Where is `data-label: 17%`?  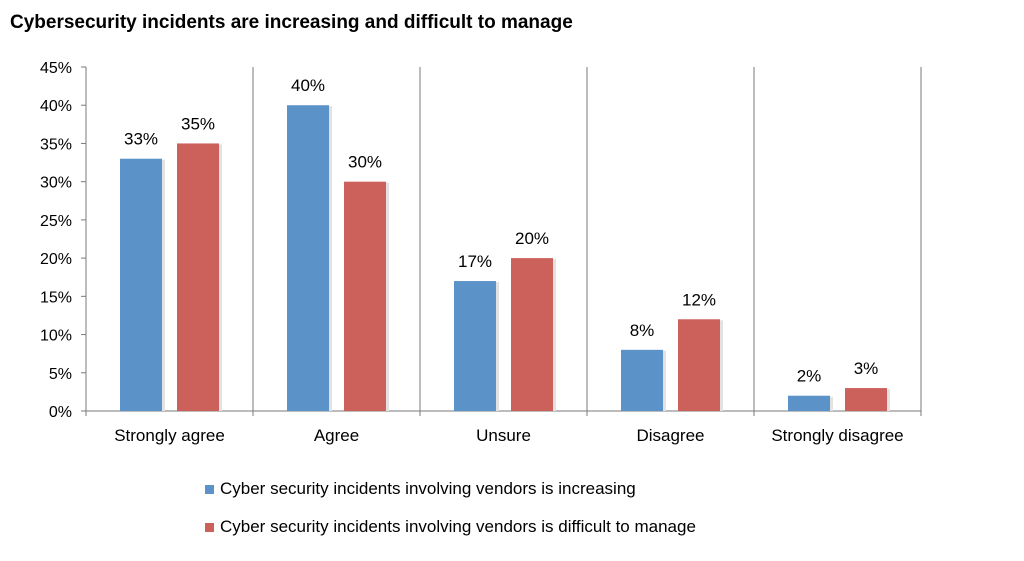 data-label: 17% is located at coordinates (475, 261).